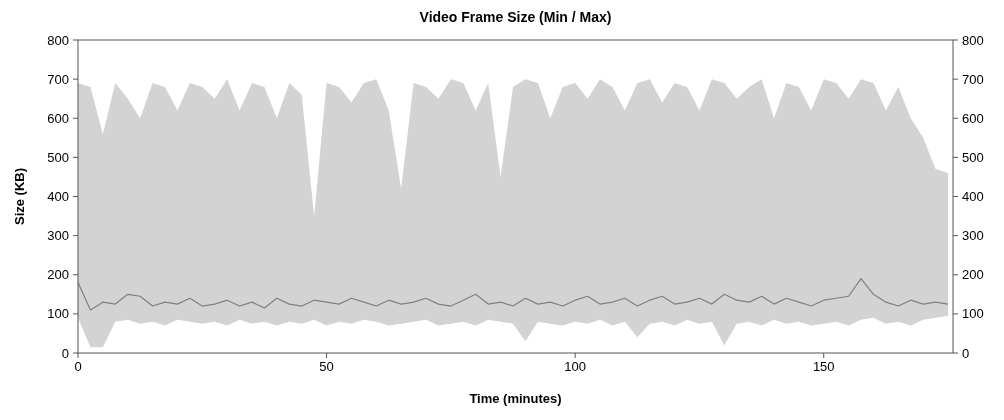 The image size is (1004, 420). Describe the element at coordinates (58, 196) in the screenshot. I see `y-tick-label: 400` at that location.